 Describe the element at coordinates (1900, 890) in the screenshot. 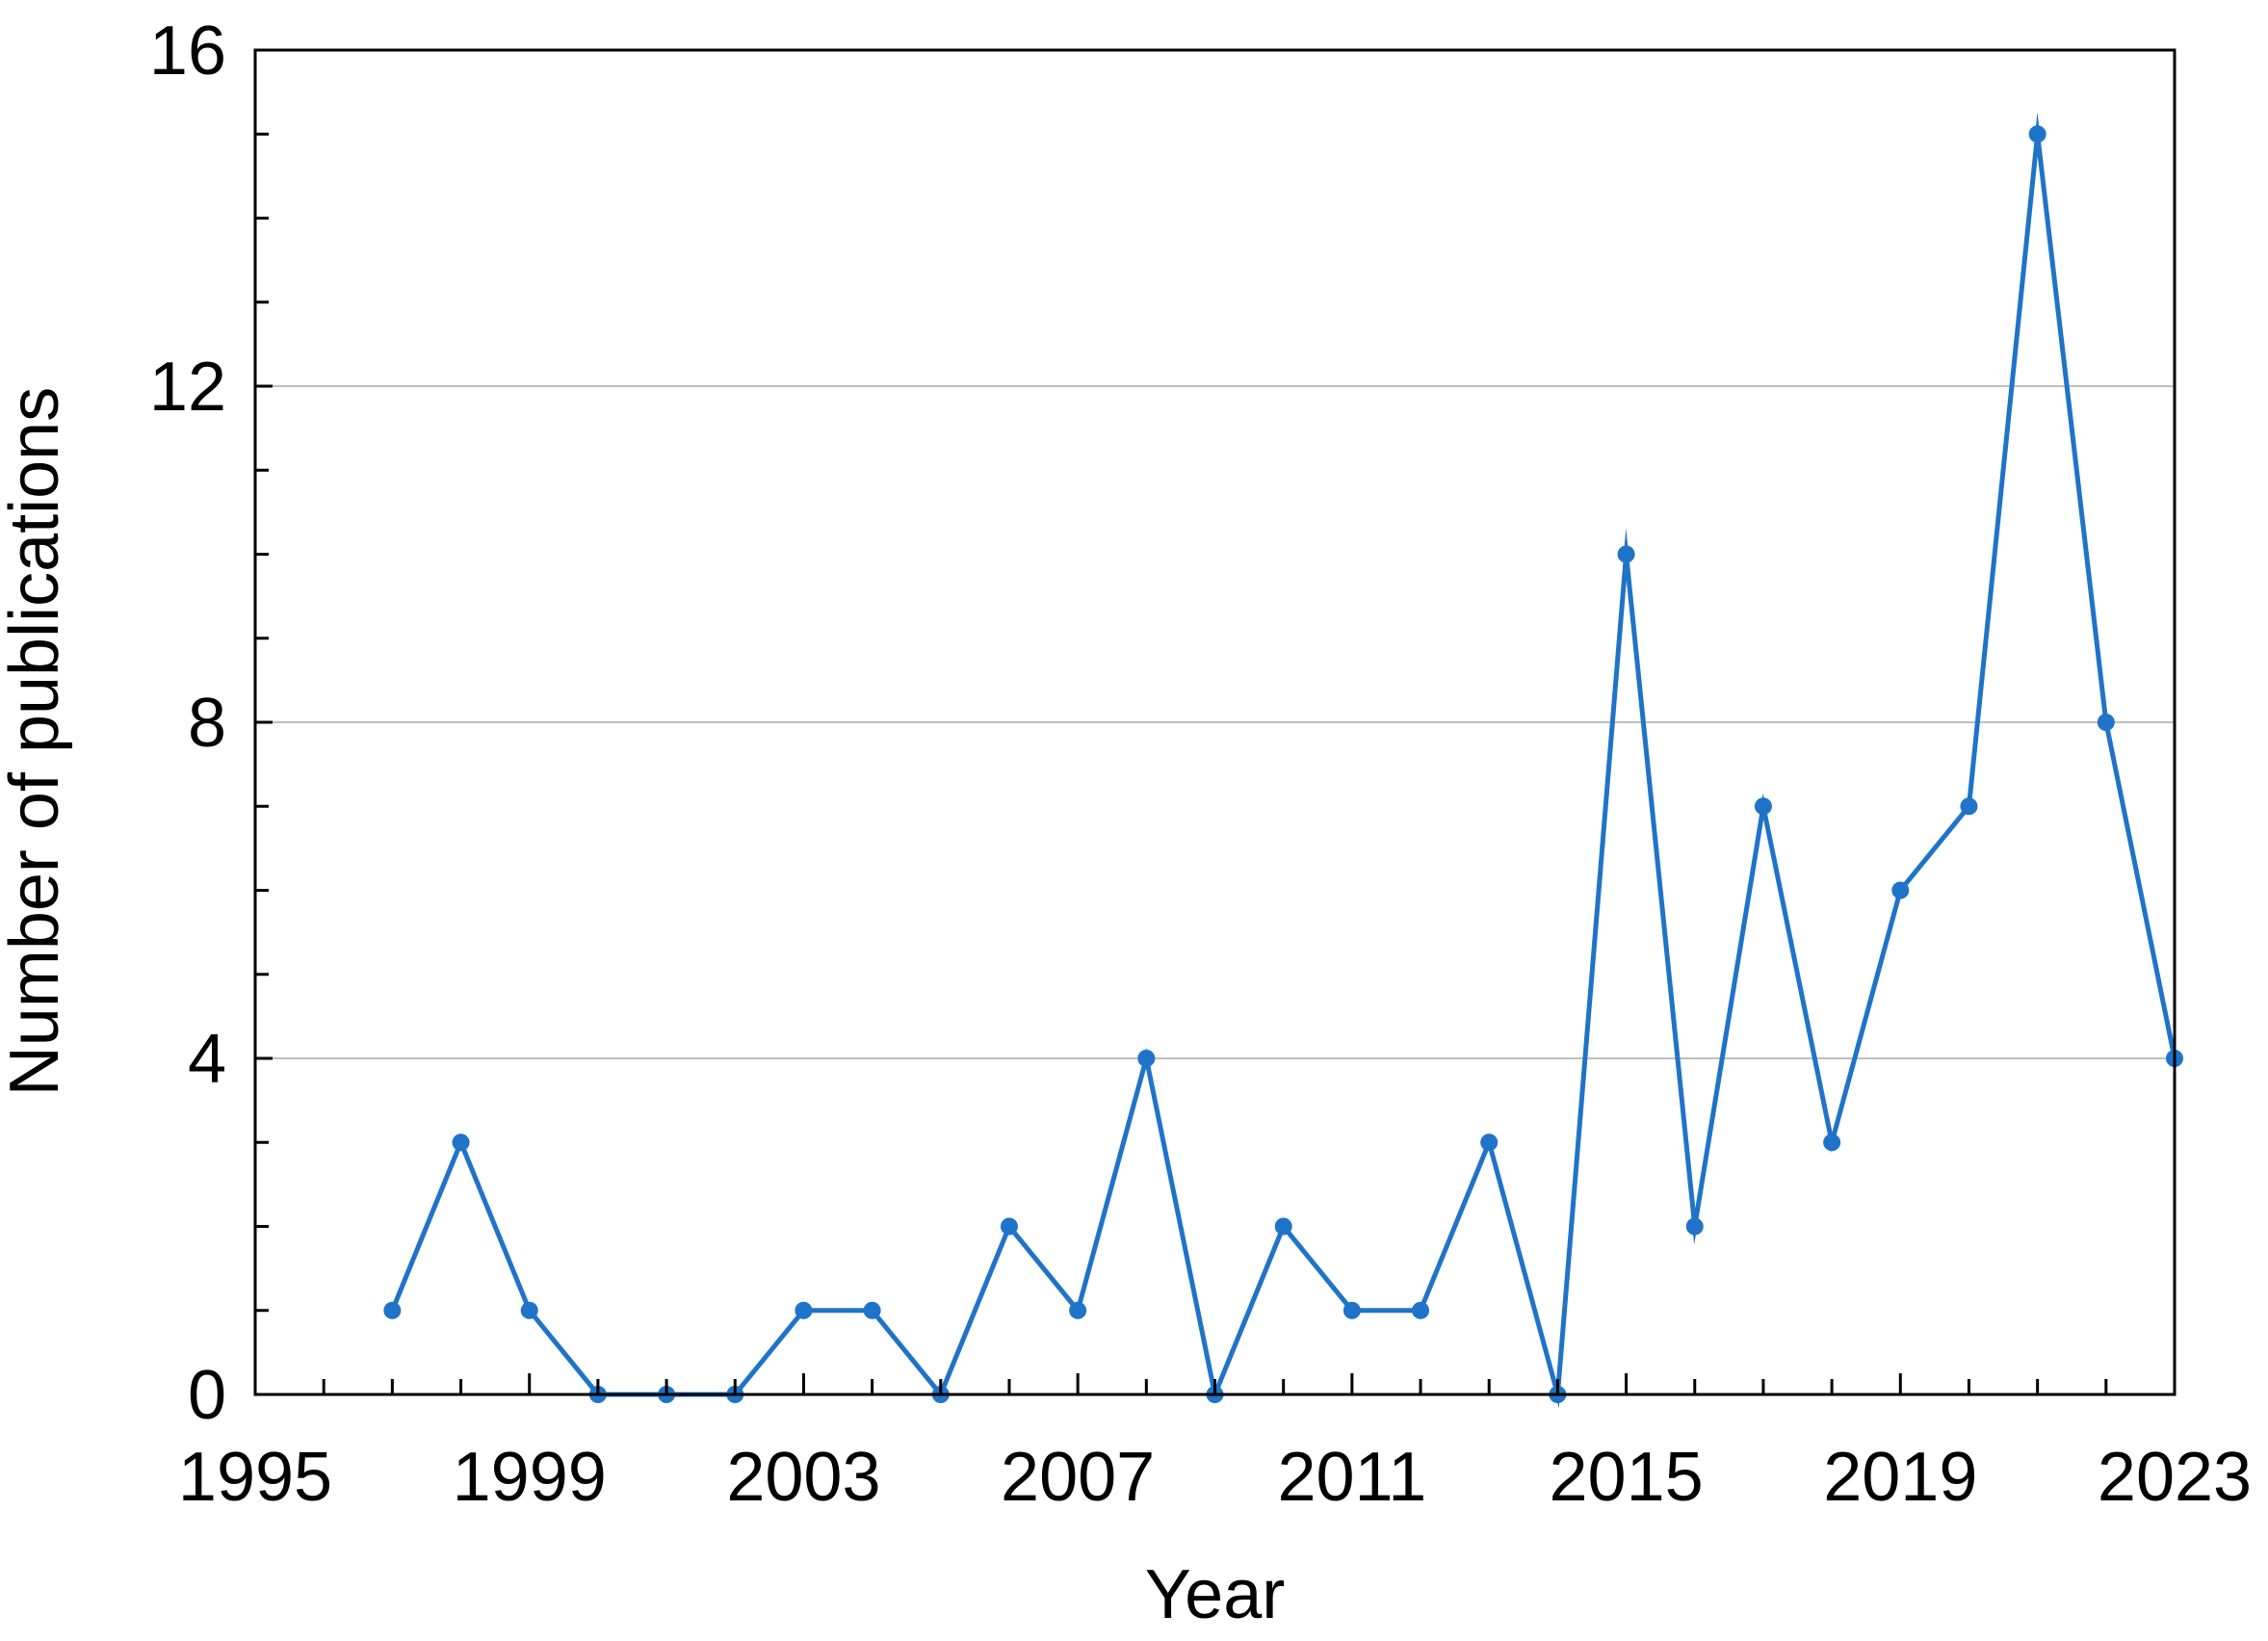

I see `data-point-2019` at that location.